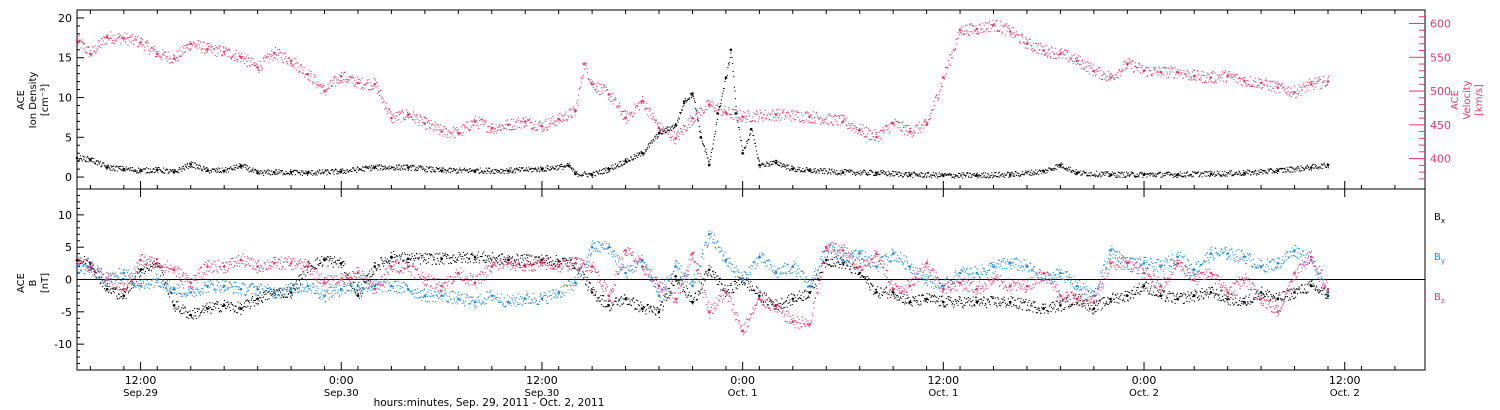  Describe the element at coordinates (1439, 218) in the screenshot. I see `legend-Bx: Bx` at that location.